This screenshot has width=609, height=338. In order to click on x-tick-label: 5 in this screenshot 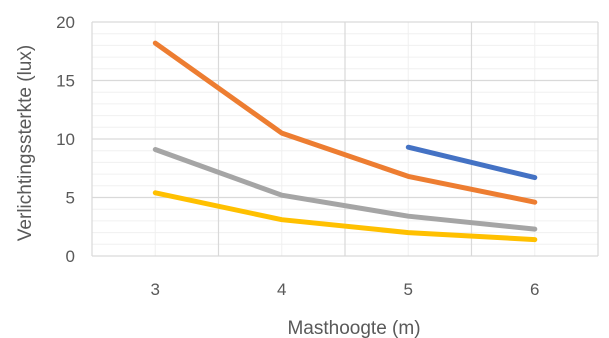, I will do `click(408, 289)`.